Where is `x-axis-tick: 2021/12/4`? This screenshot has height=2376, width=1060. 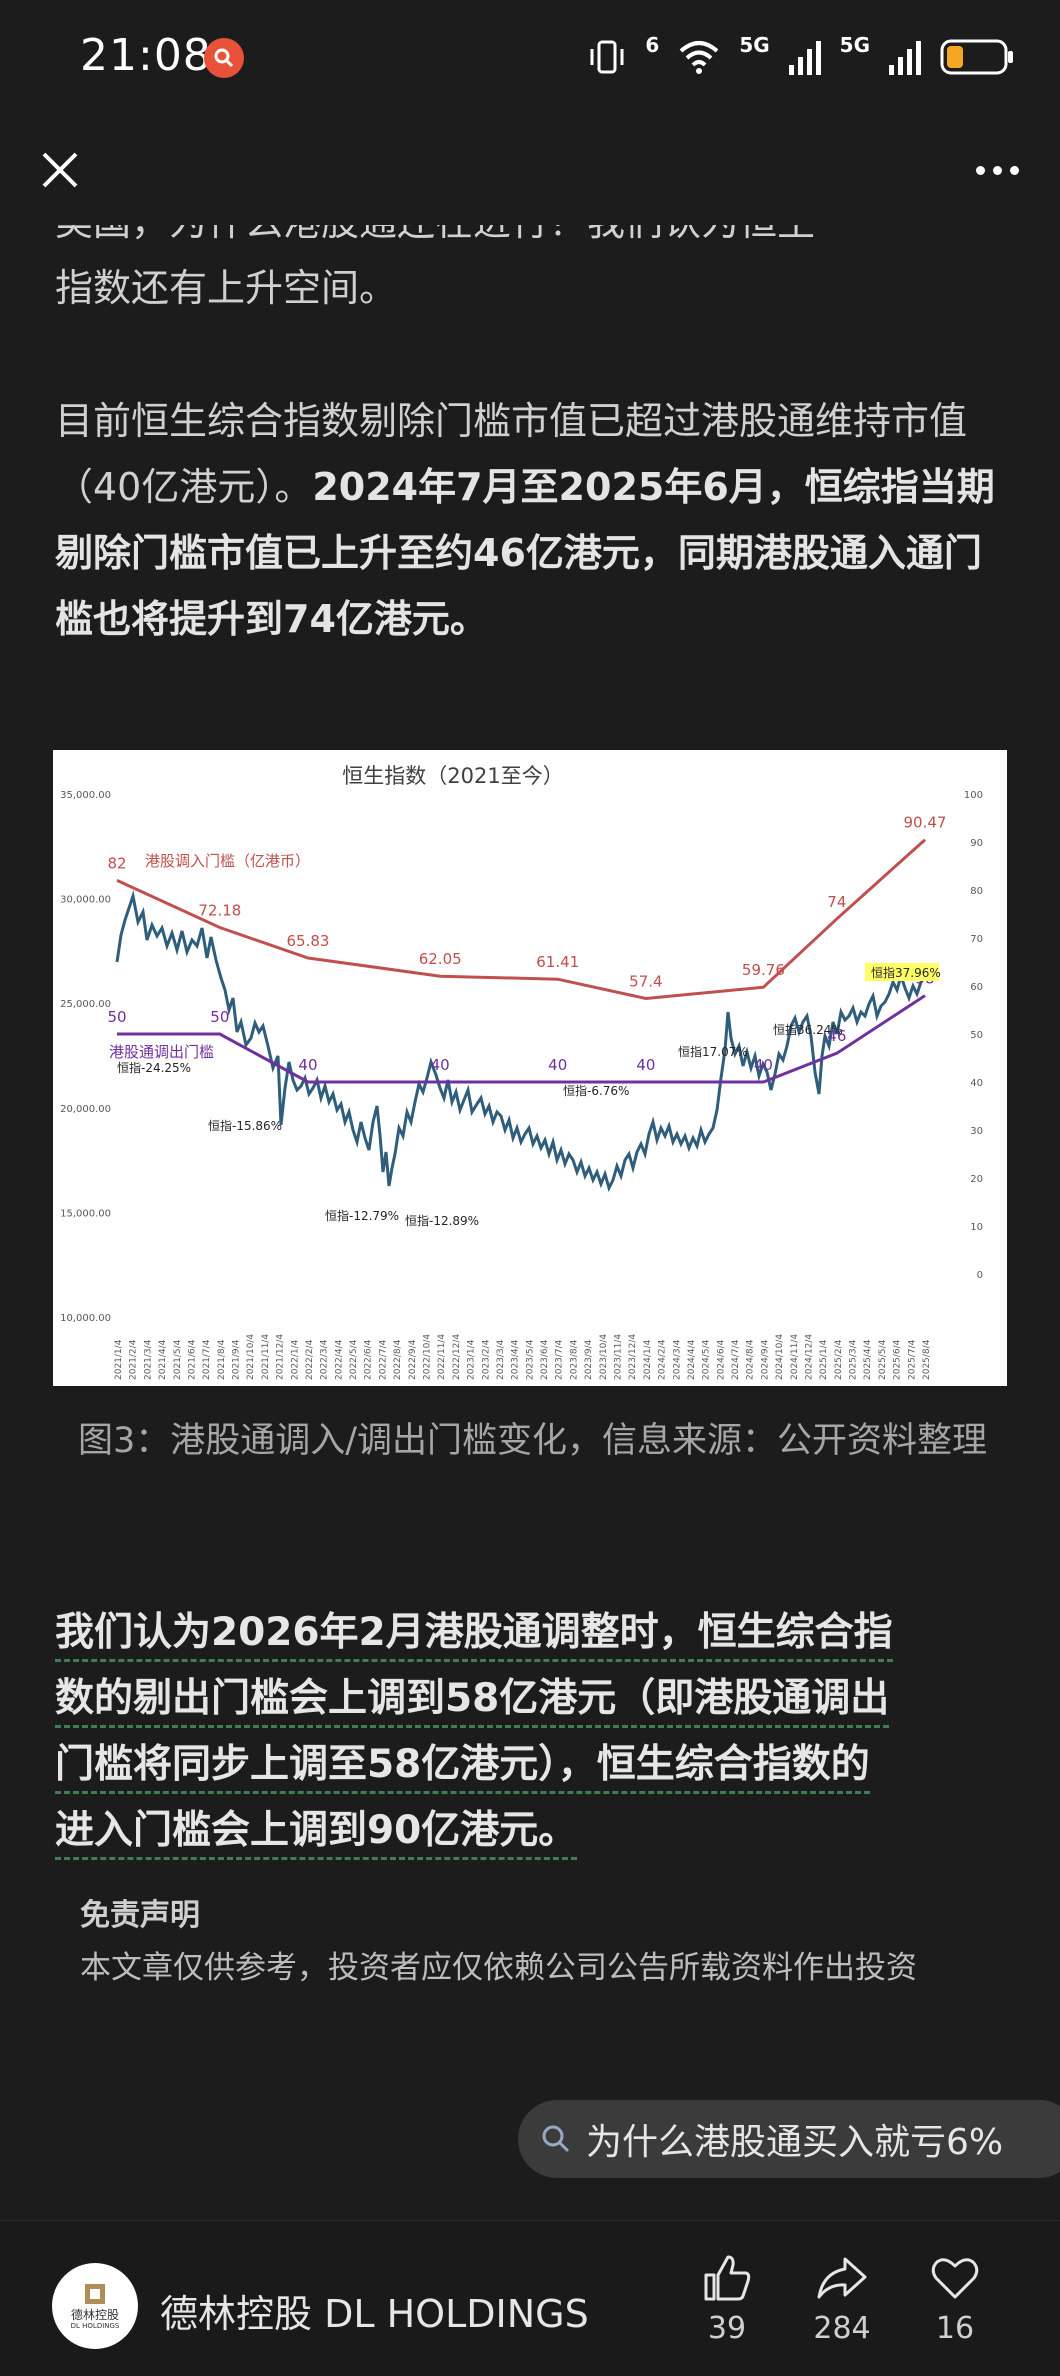
x-axis-tick: 2021/12/4 is located at coordinates (281, 1357).